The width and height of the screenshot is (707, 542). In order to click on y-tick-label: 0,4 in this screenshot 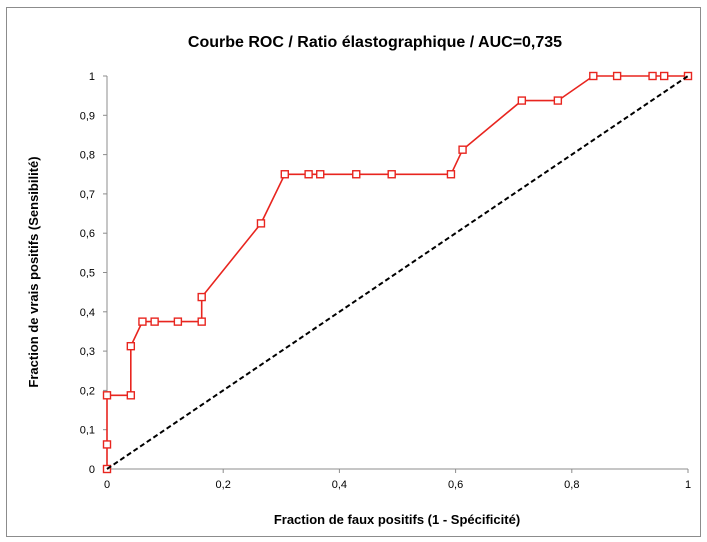, I will do `click(87, 313)`.